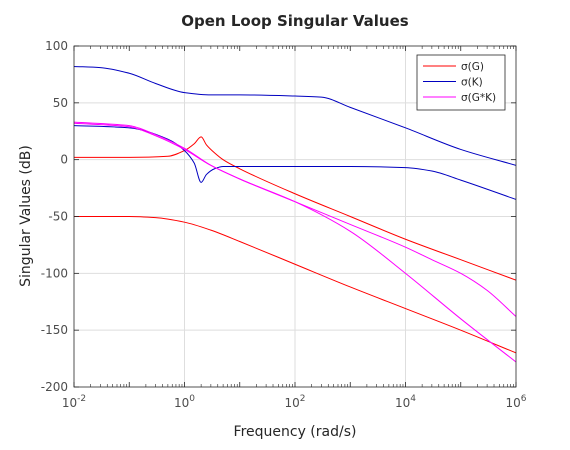 The image size is (570, 450). Describe the element at coordinates (64, 160) in the screenshot. I see `y-tick-label: 0` at that location.